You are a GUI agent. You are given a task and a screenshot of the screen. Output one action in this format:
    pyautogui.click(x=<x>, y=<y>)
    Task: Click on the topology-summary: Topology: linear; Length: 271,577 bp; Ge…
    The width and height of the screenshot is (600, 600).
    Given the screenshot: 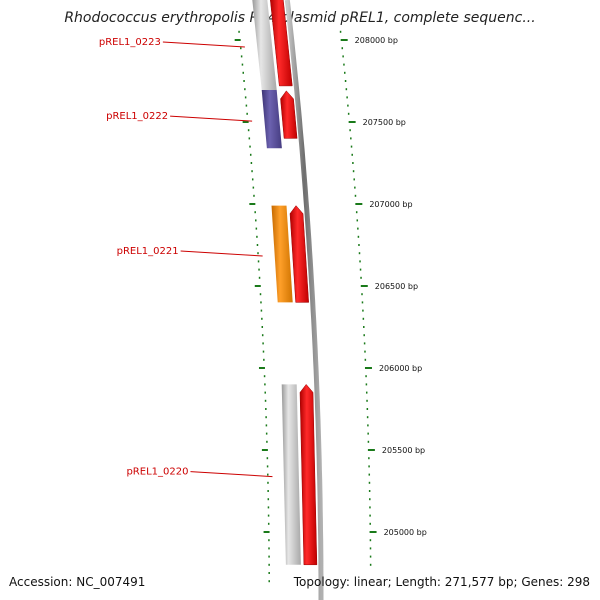 What is the action you would take?
    pyautogui.click(x=441, y=582)
    